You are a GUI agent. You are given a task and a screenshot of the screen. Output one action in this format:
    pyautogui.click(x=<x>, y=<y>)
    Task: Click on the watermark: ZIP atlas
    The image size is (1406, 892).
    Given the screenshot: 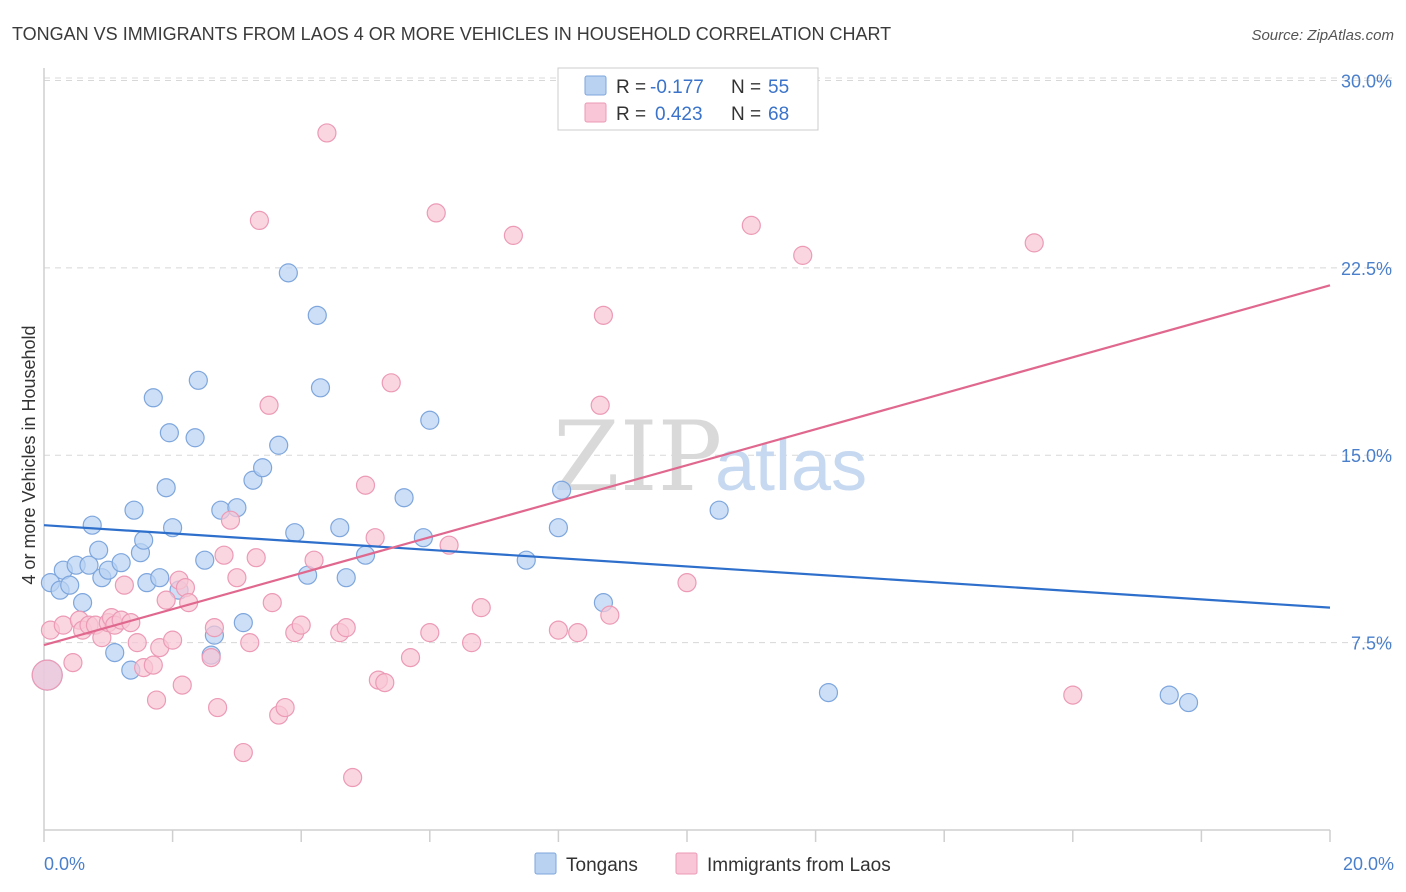 What is the action you would take?
    pyautogui.click(x=710, y=457)
    